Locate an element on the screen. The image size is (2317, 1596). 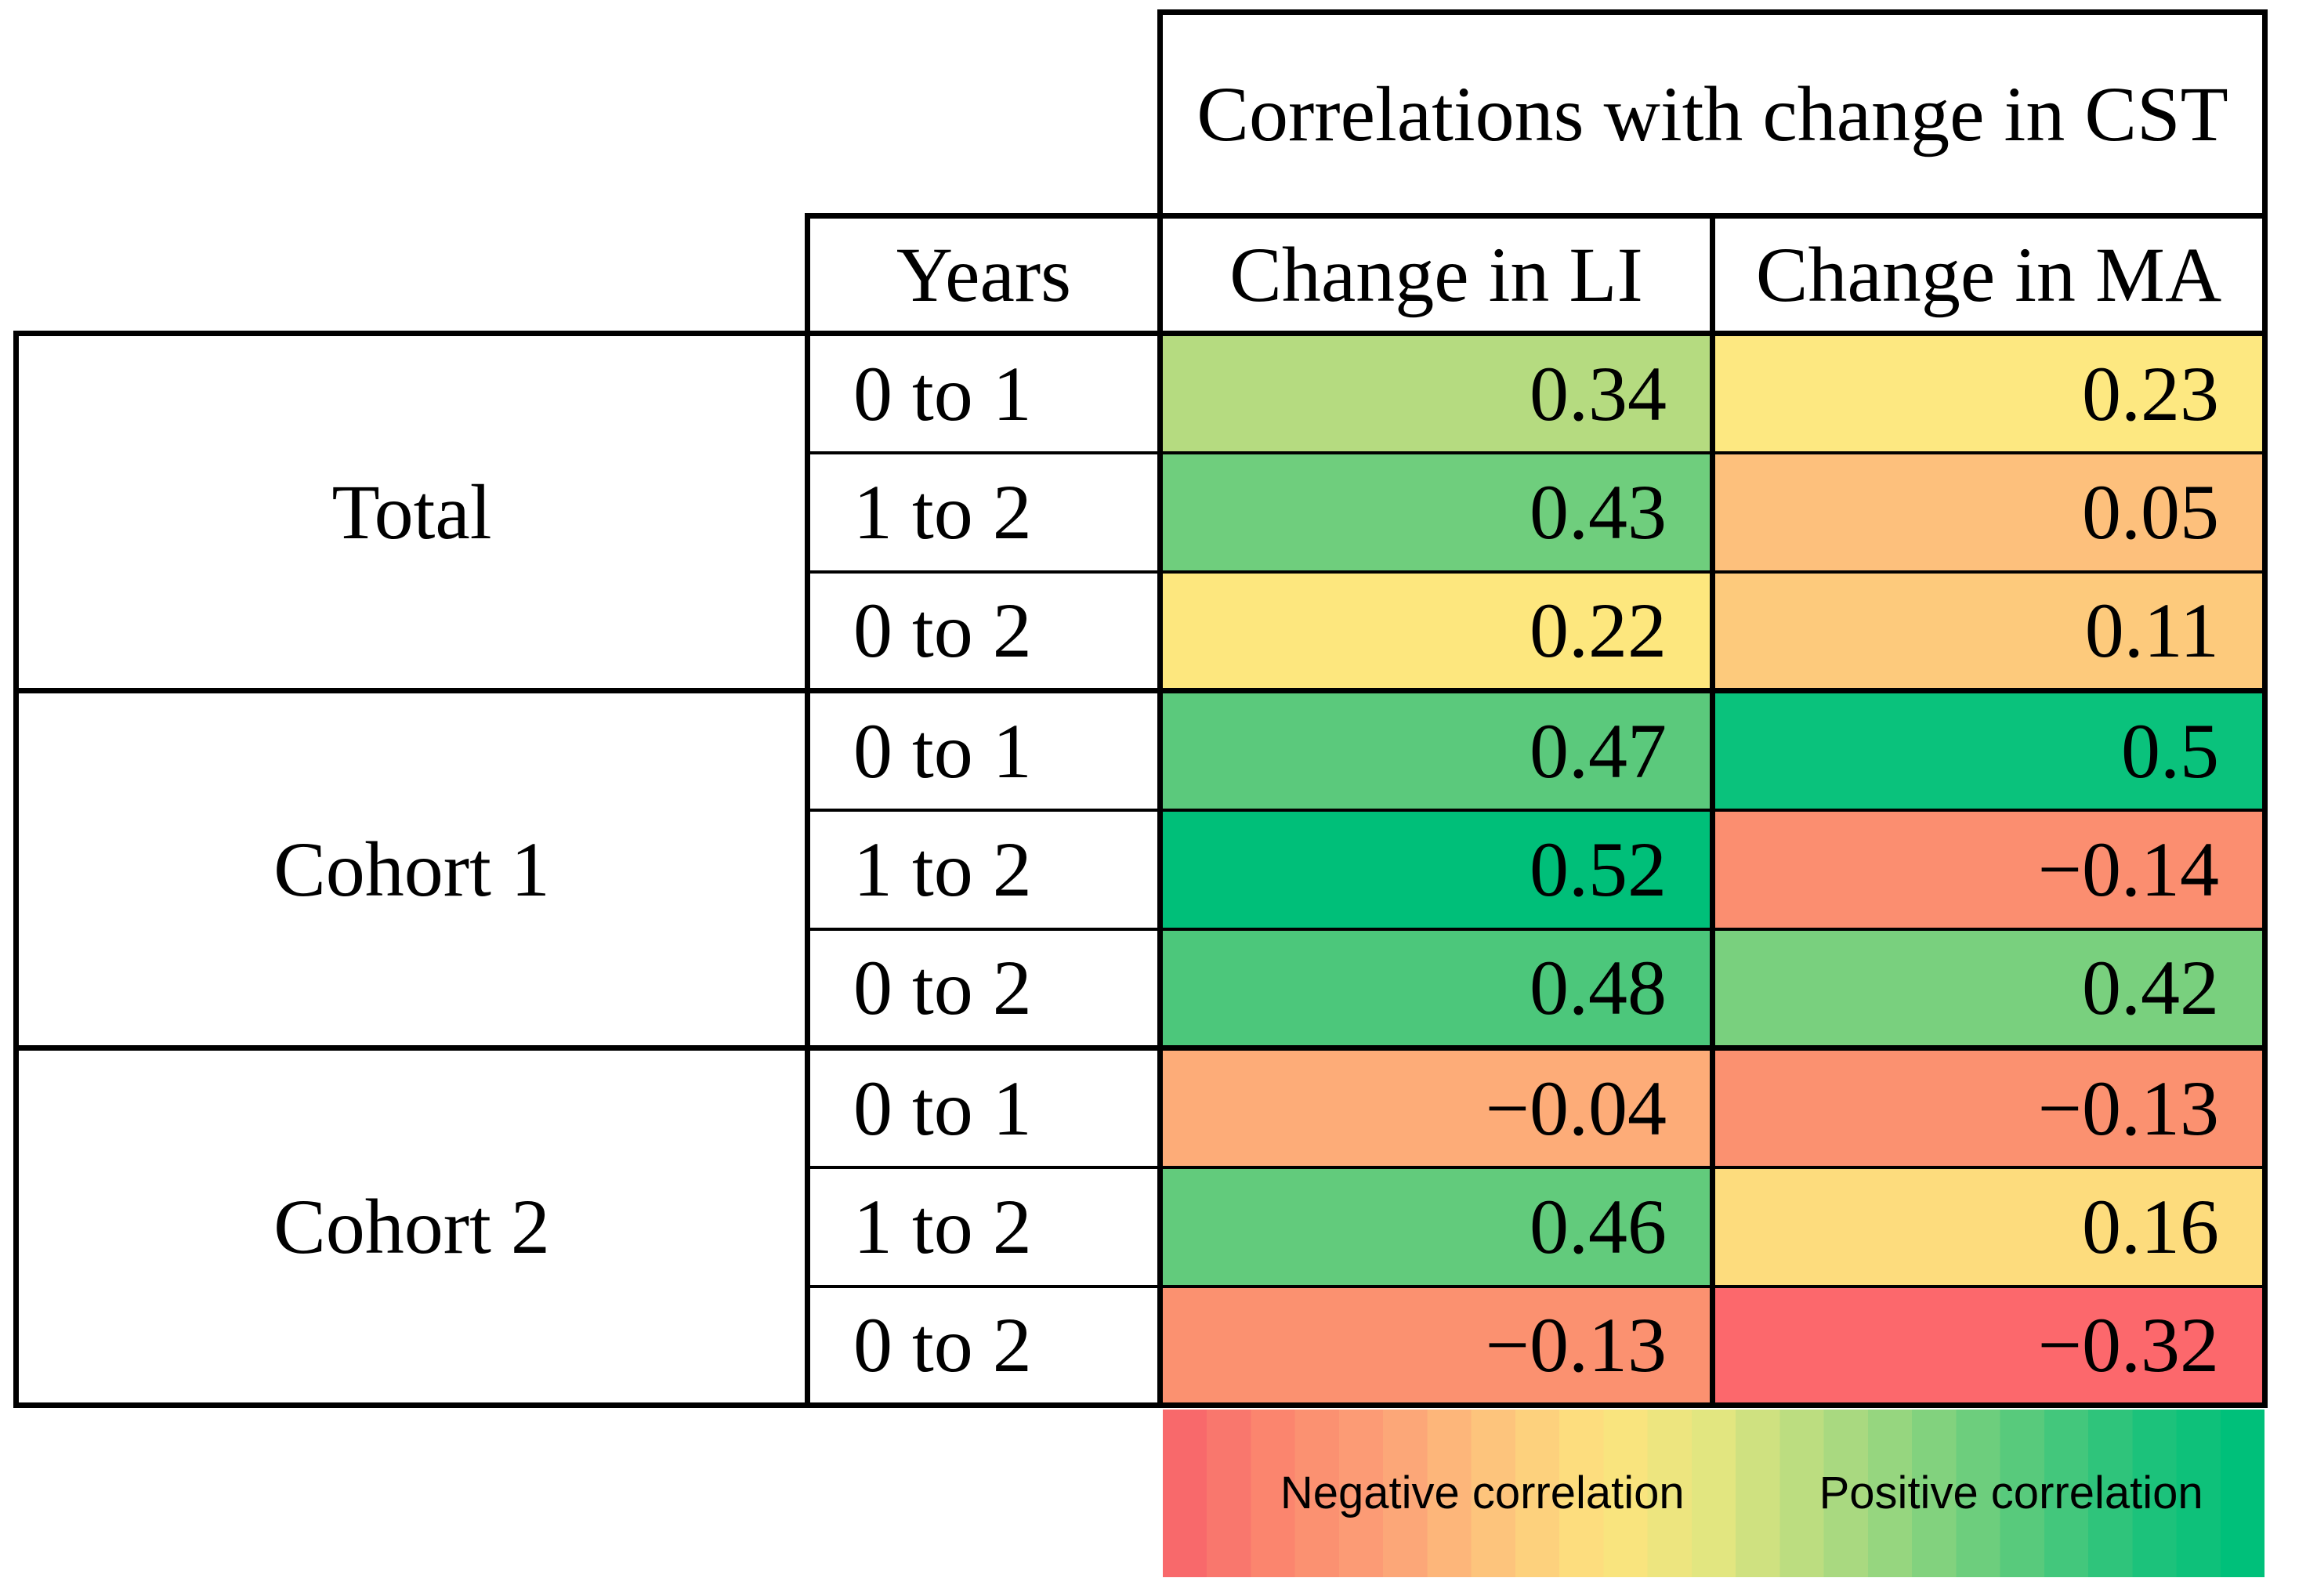
li-value-cell: −0.13 is located at coordinates (1436, 1346).